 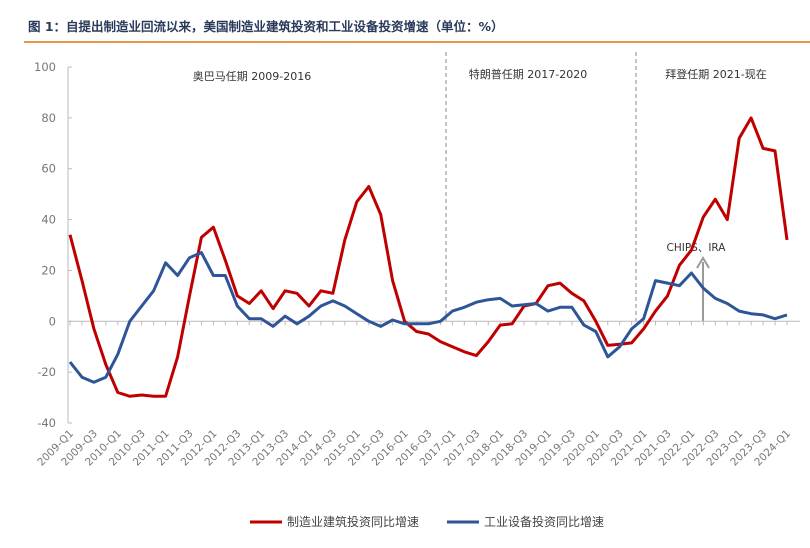 I want to click on y-tick-label: 100, so click(x=45, y=67).